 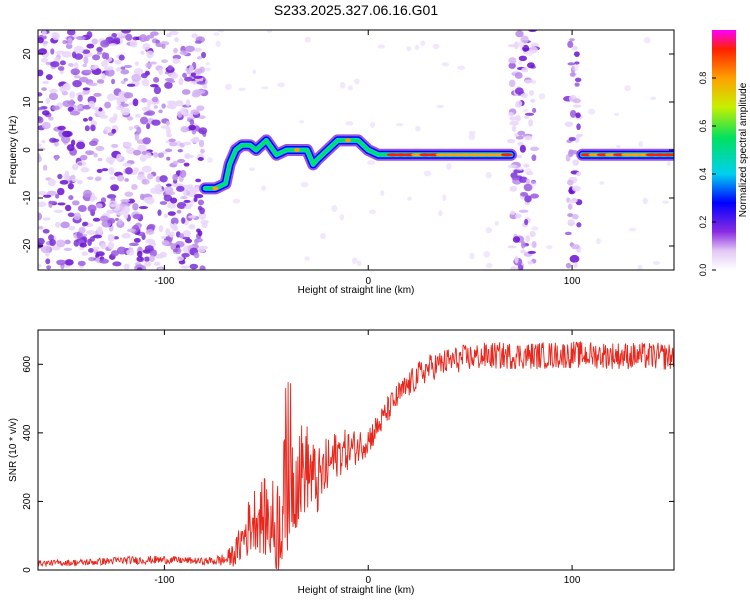 I want to click on snr-ytick-label: 400, so click(x=27, y=432).